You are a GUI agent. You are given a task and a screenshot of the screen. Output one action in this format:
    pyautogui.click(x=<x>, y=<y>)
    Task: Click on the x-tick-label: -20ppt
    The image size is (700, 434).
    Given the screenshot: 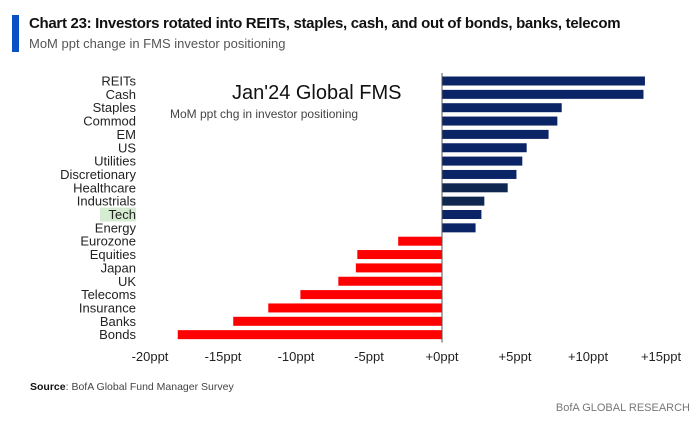 What is the action you would take?
    pyautogui.click(x=150, y=356)
    